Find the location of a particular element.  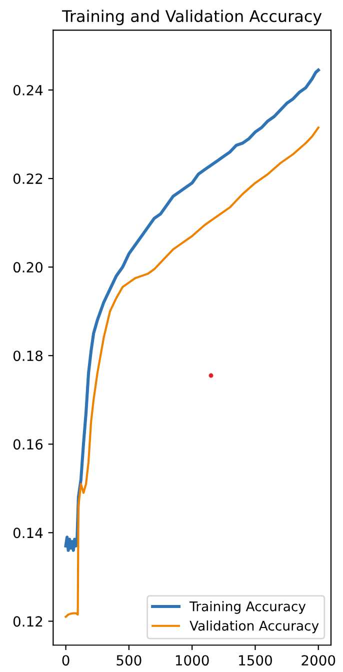

x-tick-label: 1500 is located at coordinates (255, 660).